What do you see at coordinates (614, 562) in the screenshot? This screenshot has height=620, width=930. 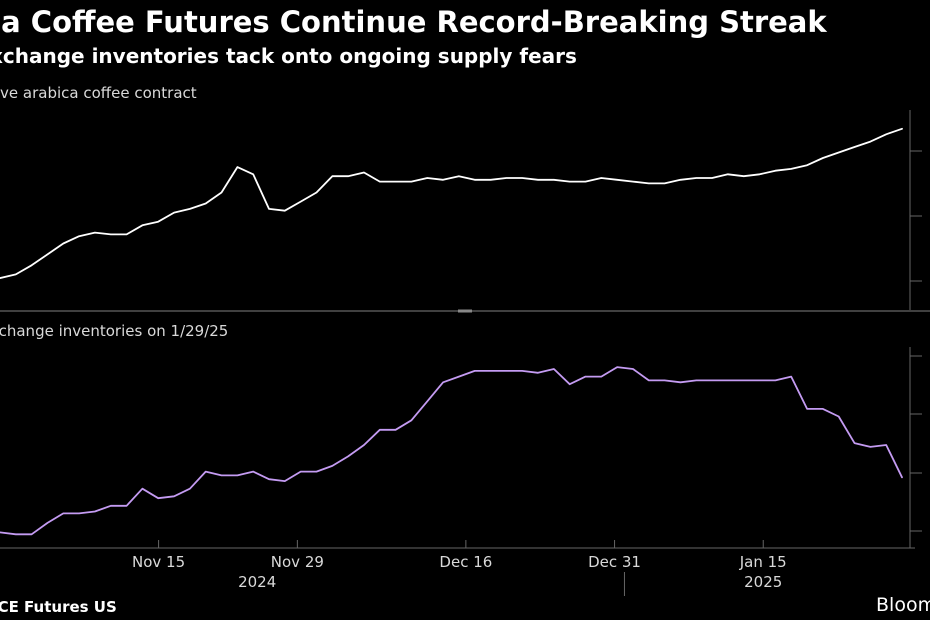 I see `x-tick-label: Dec 31` at bounding box center [614, 562].